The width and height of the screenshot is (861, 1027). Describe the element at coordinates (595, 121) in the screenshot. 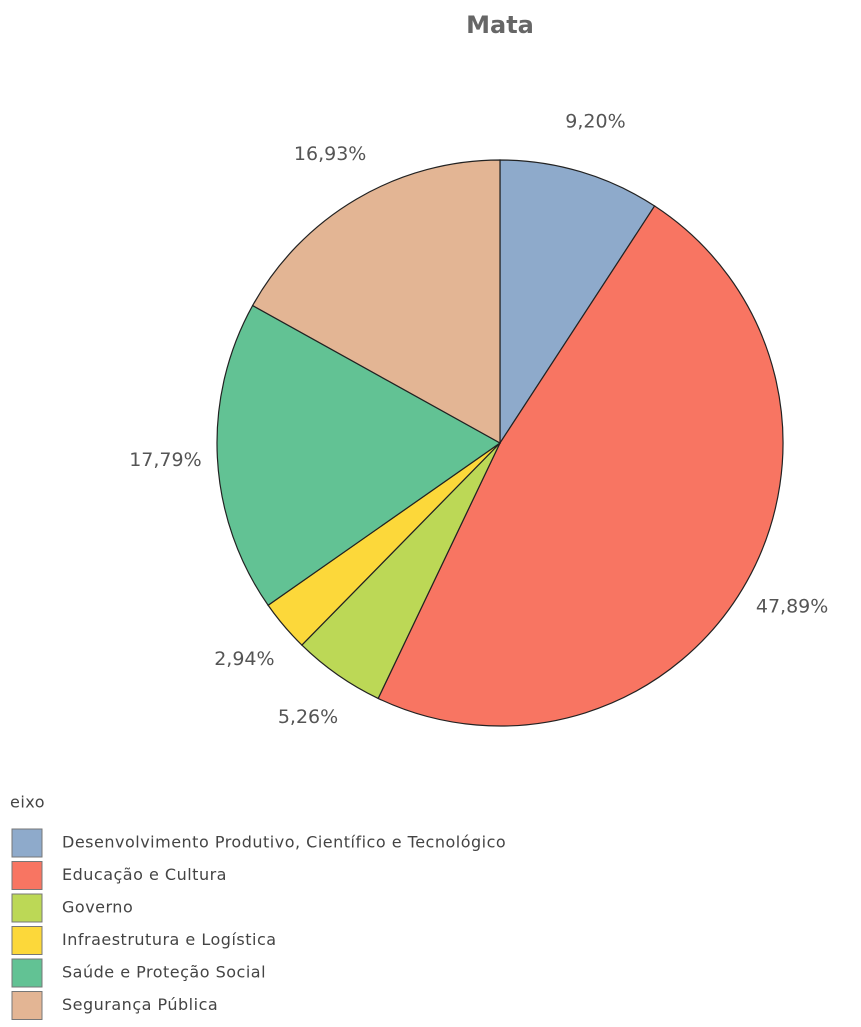

I see `data-label: 9,20%` at that location.